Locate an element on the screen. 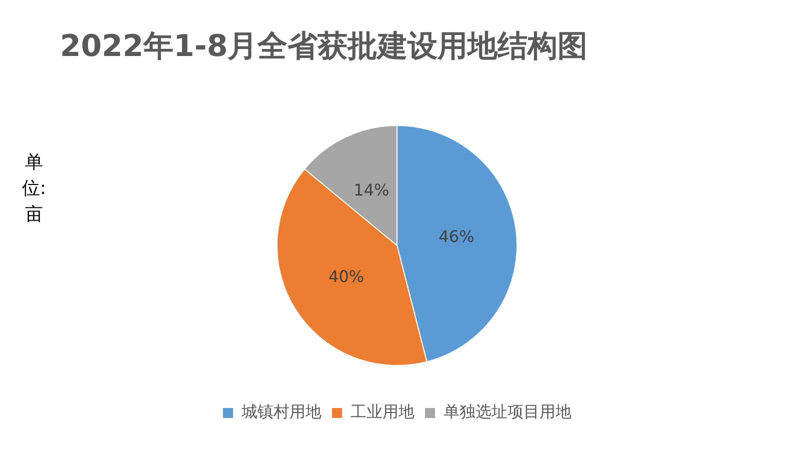  data-label: 14% is located at coordinates (372, 190).